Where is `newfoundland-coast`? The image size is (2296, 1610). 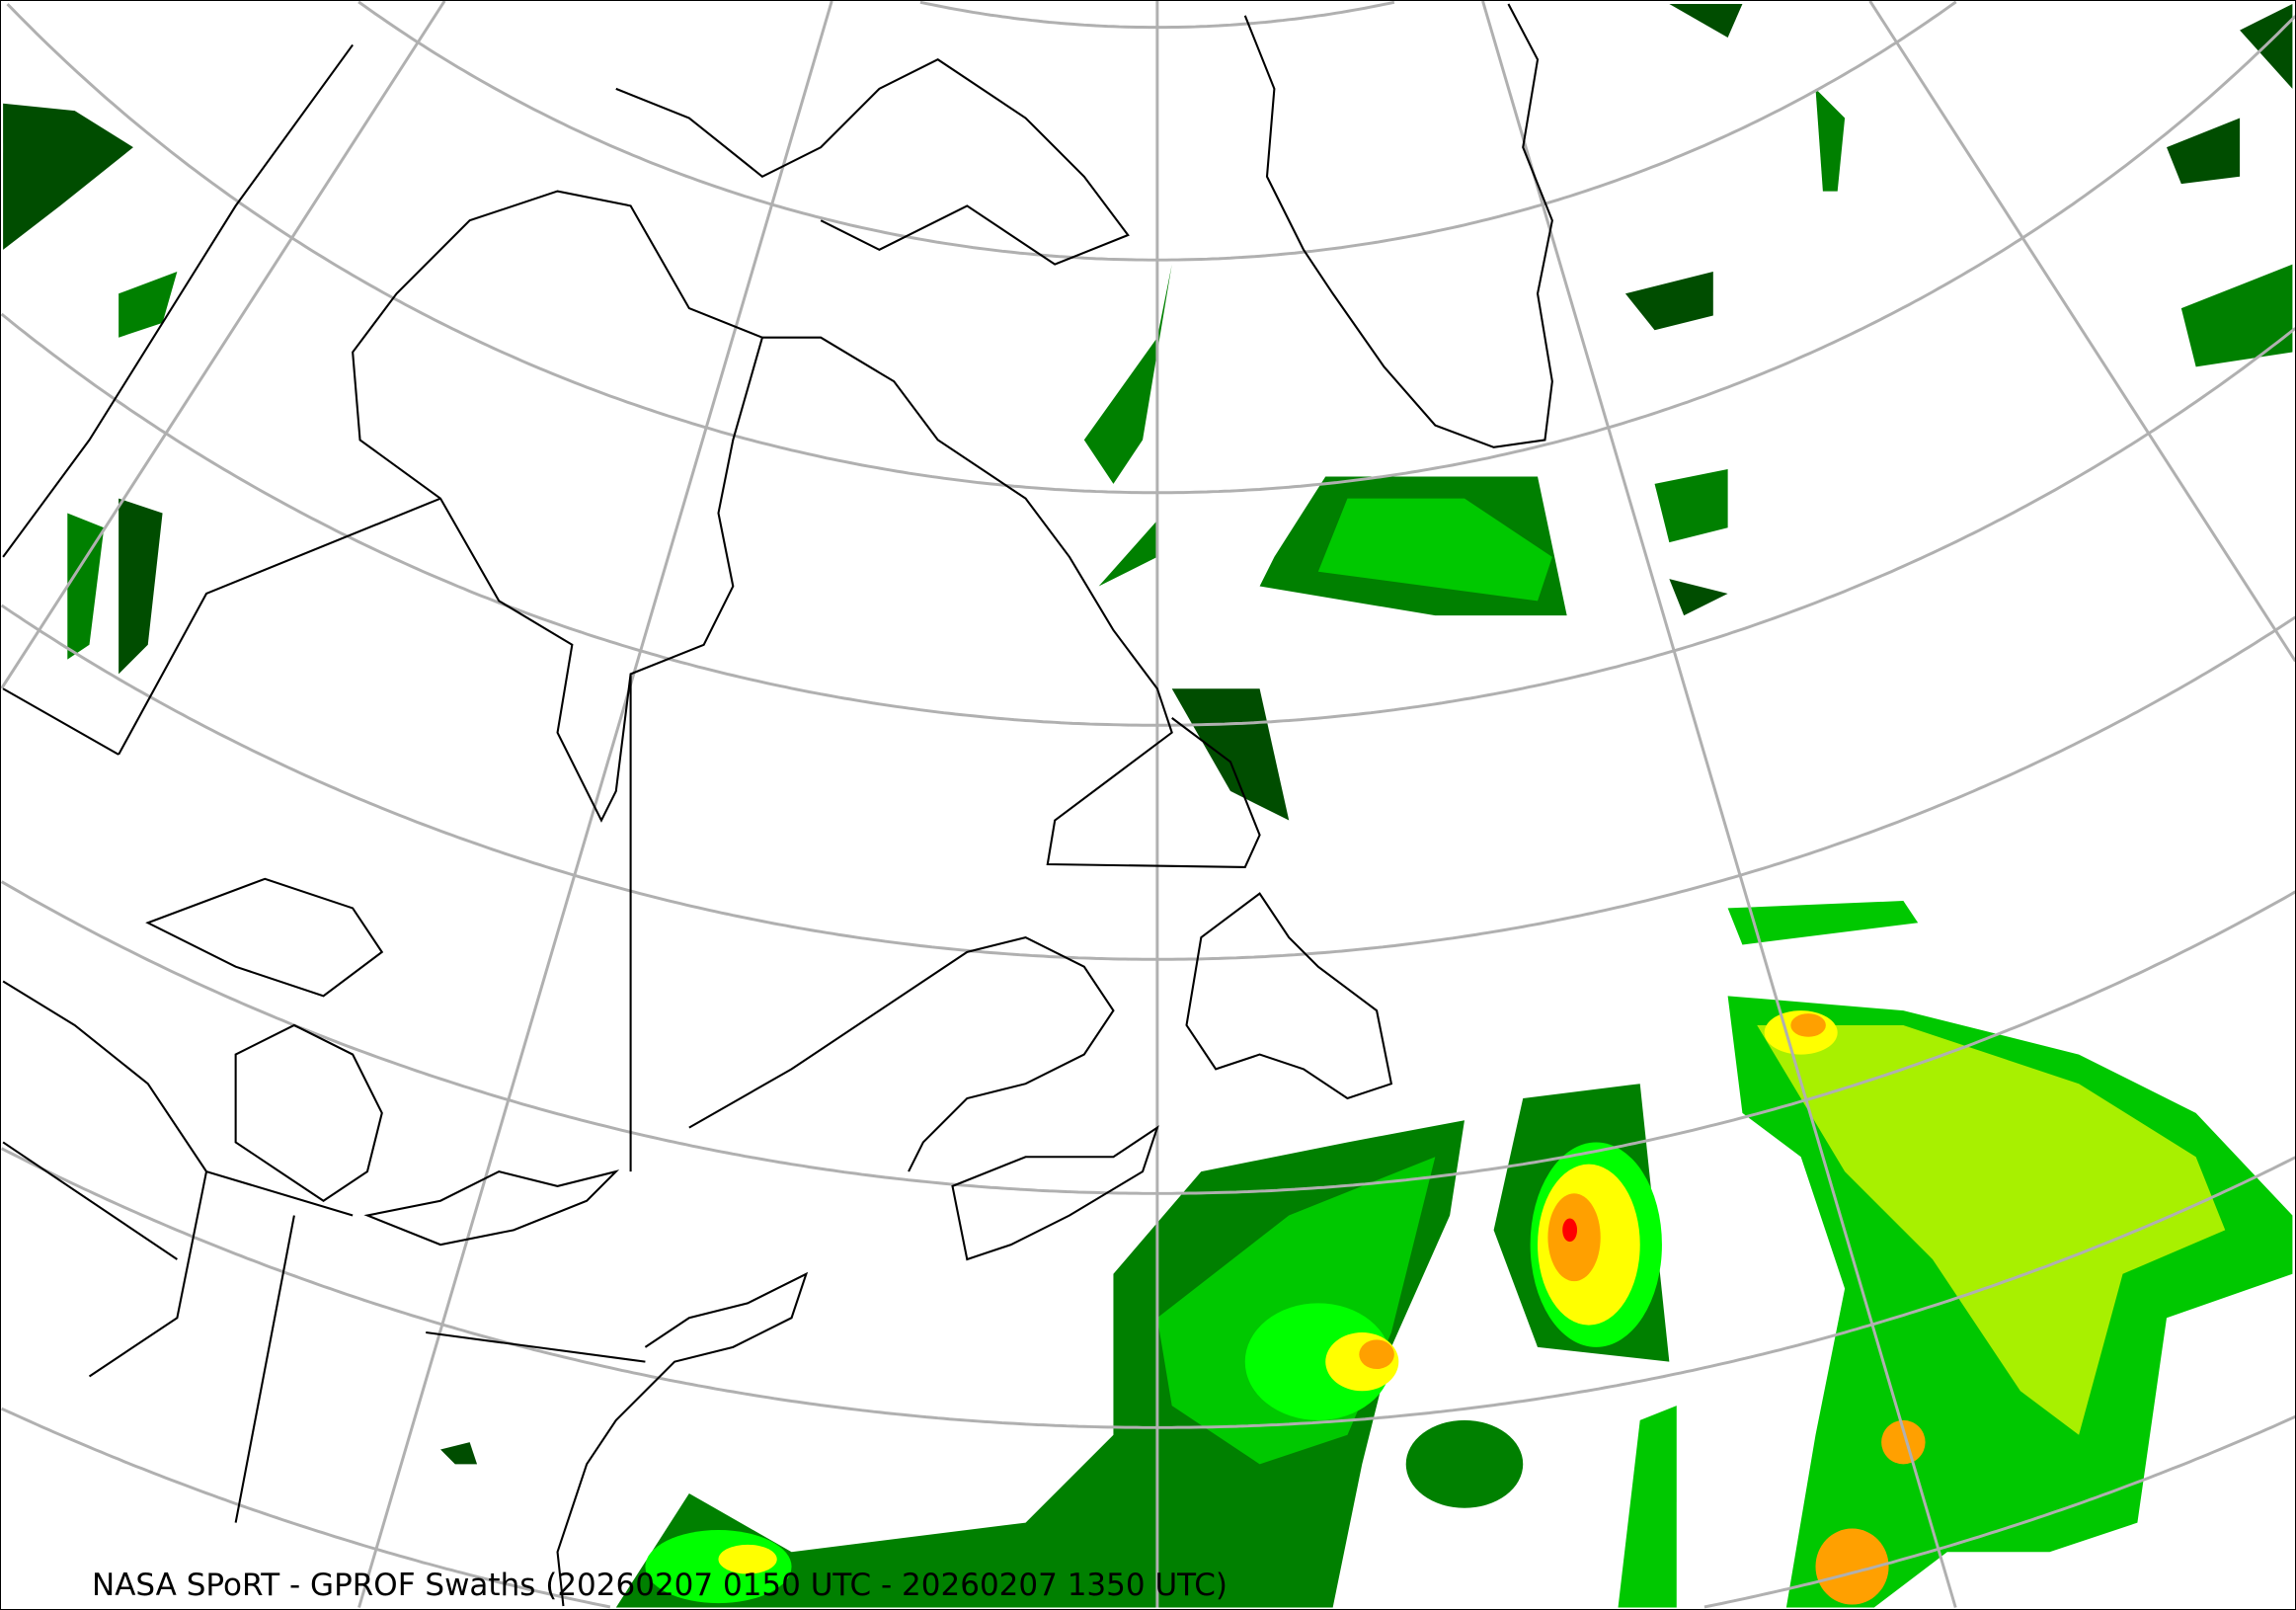 newfoundland-coast is located at coordinates (1289, 996).